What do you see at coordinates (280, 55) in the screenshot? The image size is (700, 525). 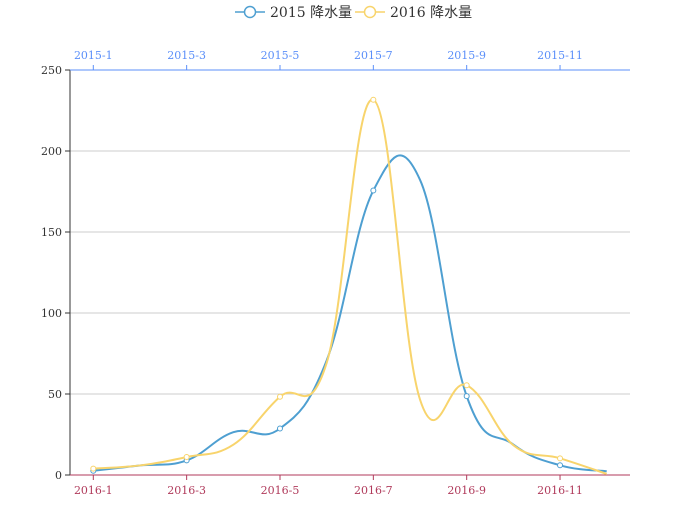 I see `x-top-tick-label: 2015-5` at bounding box center [280, 55].